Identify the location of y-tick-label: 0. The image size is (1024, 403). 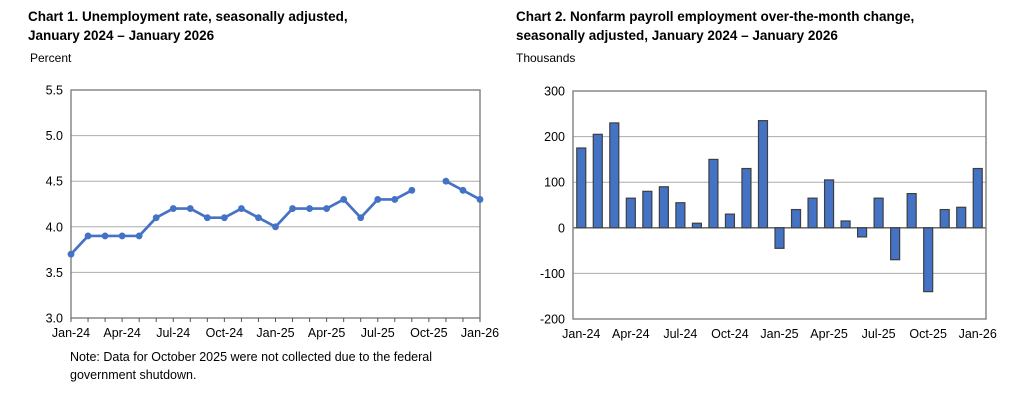
(561, 228).